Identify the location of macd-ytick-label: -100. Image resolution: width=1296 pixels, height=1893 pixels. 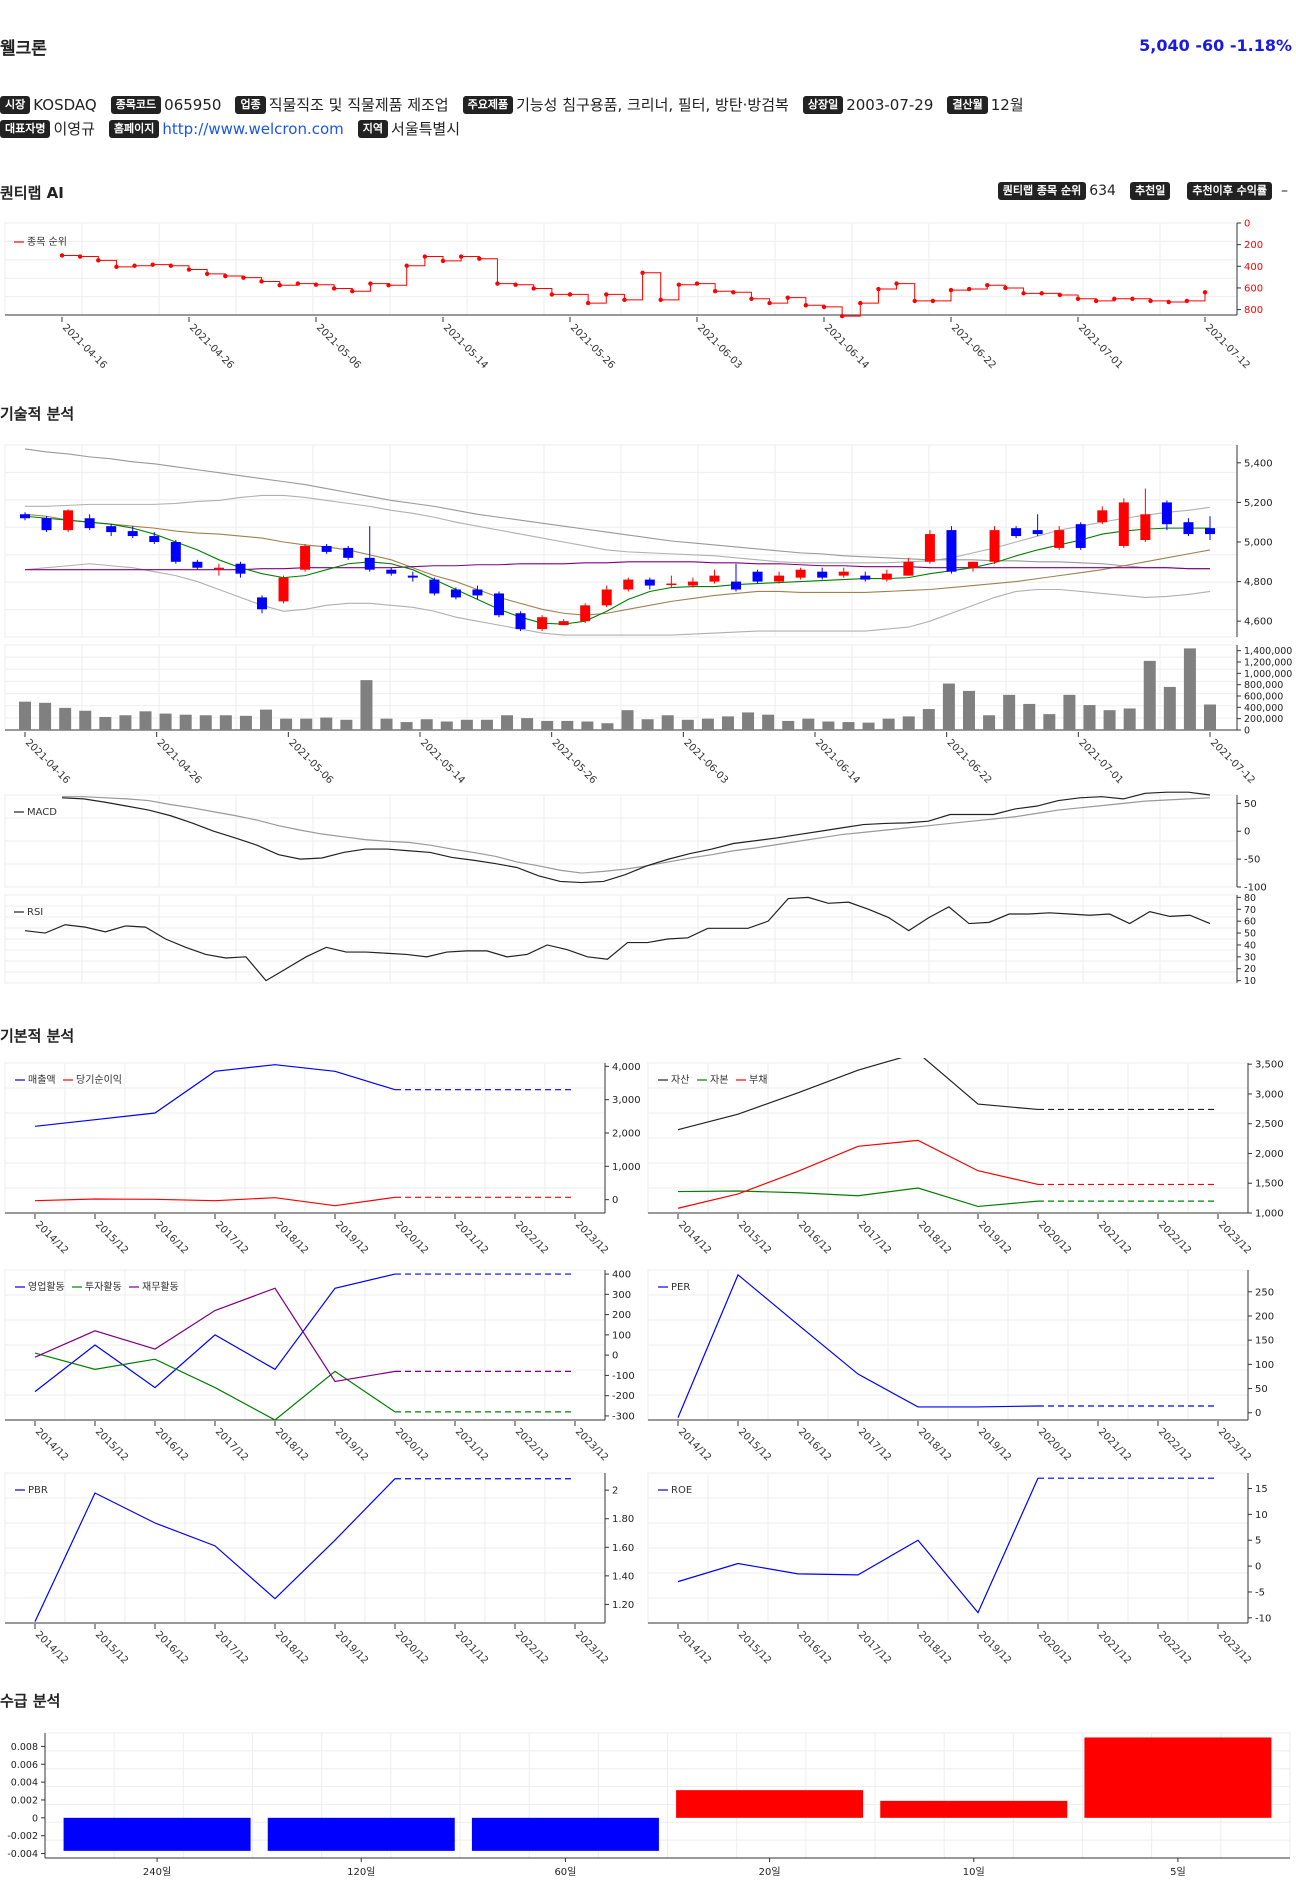
(1255, 888).